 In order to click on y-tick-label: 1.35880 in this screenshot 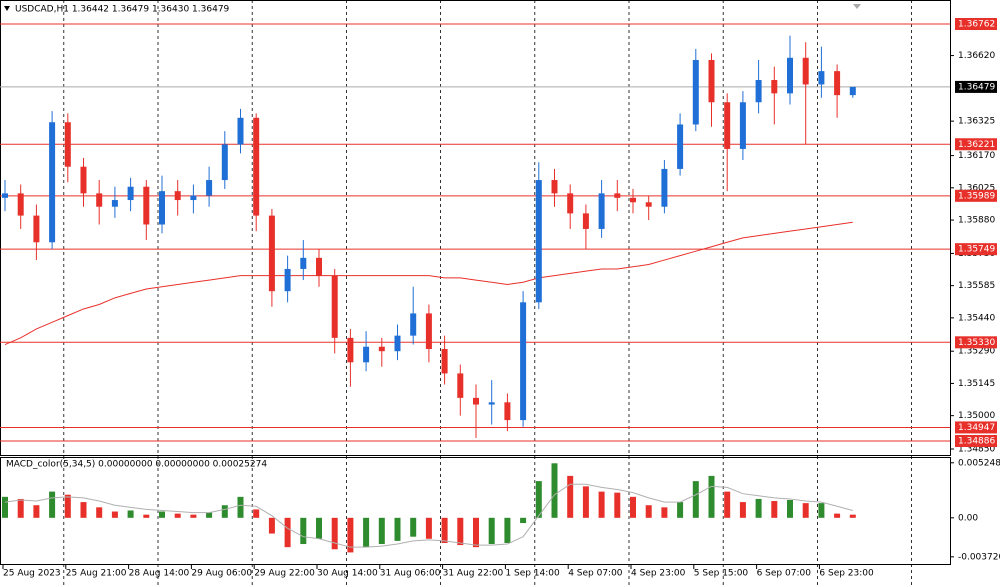, I will do `click(976, 221)`.